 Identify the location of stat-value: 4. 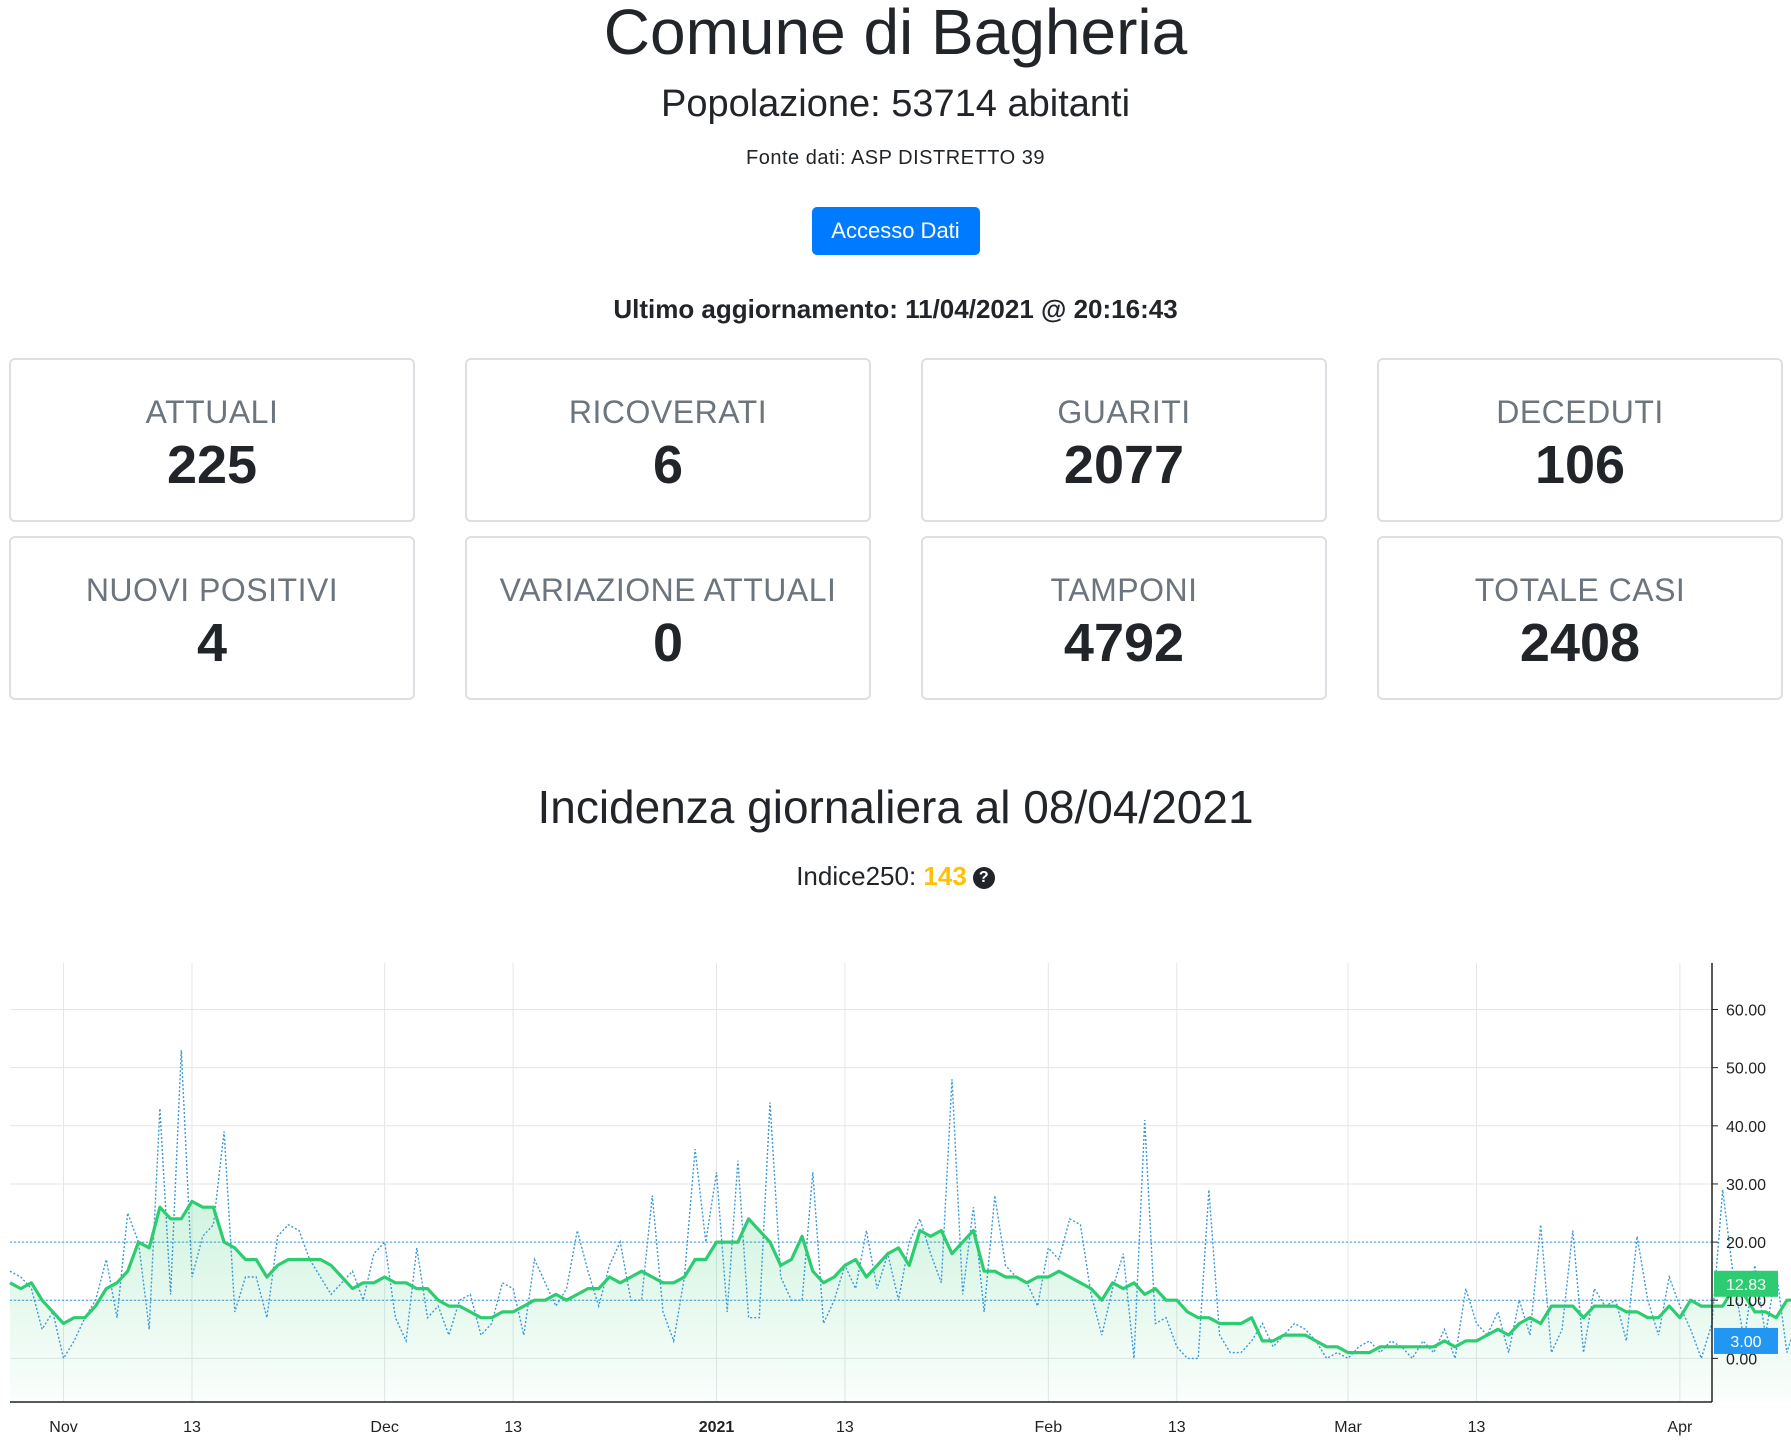
(212, 643).